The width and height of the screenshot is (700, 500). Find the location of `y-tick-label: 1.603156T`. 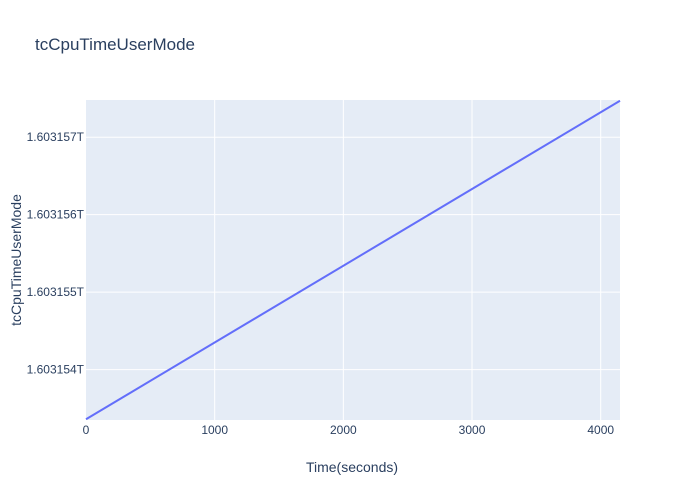

y-tick-label: 1.603156T is located at coordinates (56, 215).